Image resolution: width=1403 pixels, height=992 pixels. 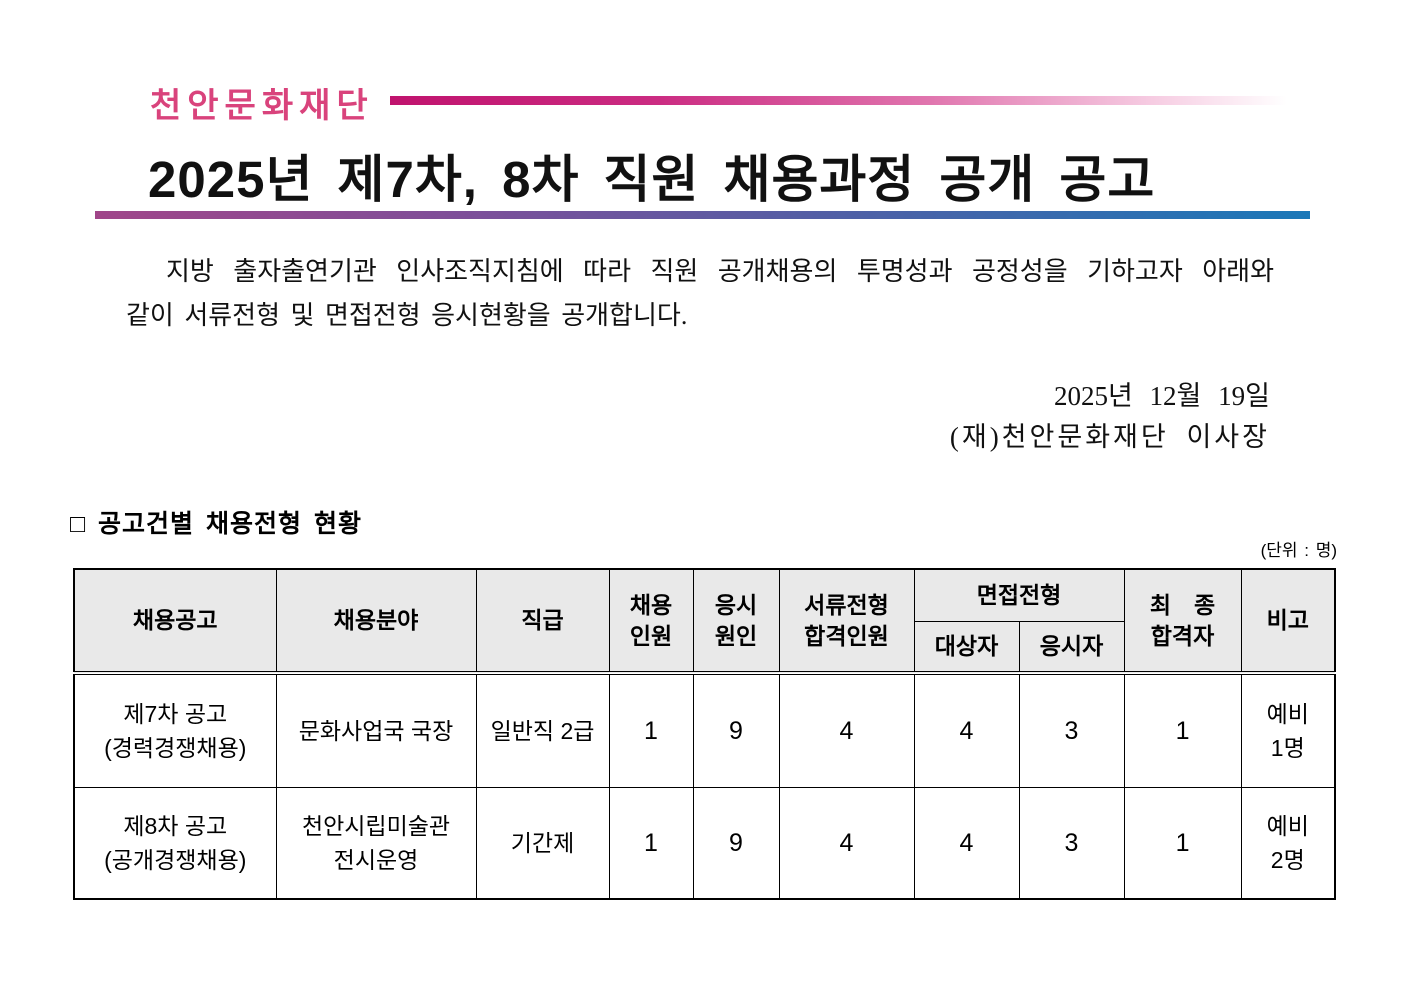 What do you see at coordinates (736, 621) in the screenshot?
I see `header-applicants: 응시 원인` at bounding box center [736, 621].